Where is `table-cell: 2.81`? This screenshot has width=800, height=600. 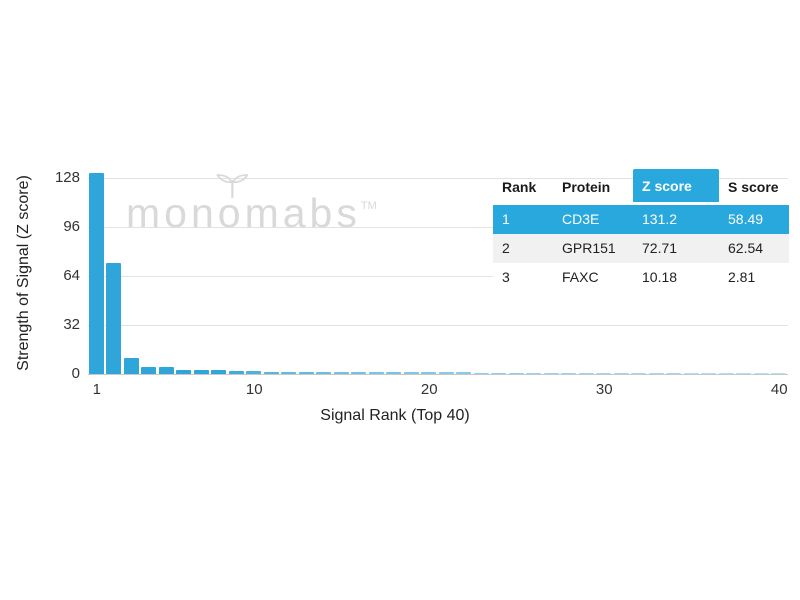
table-cell: 2.81 is located at coordinates (742, 277).